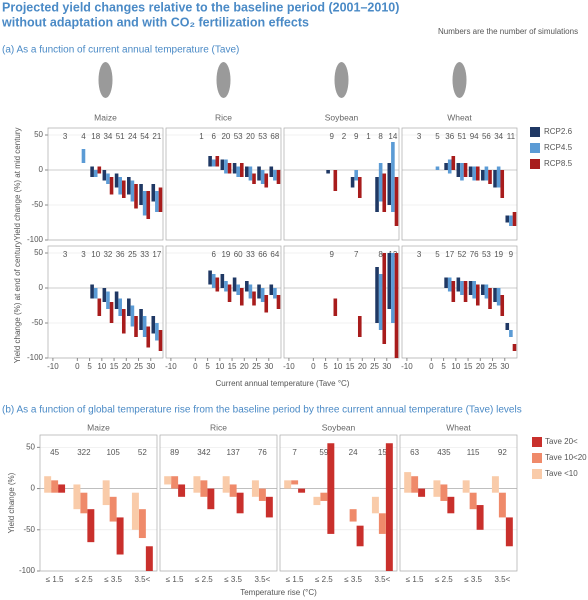  I want to click on count-label: 3, so click(65, 136).